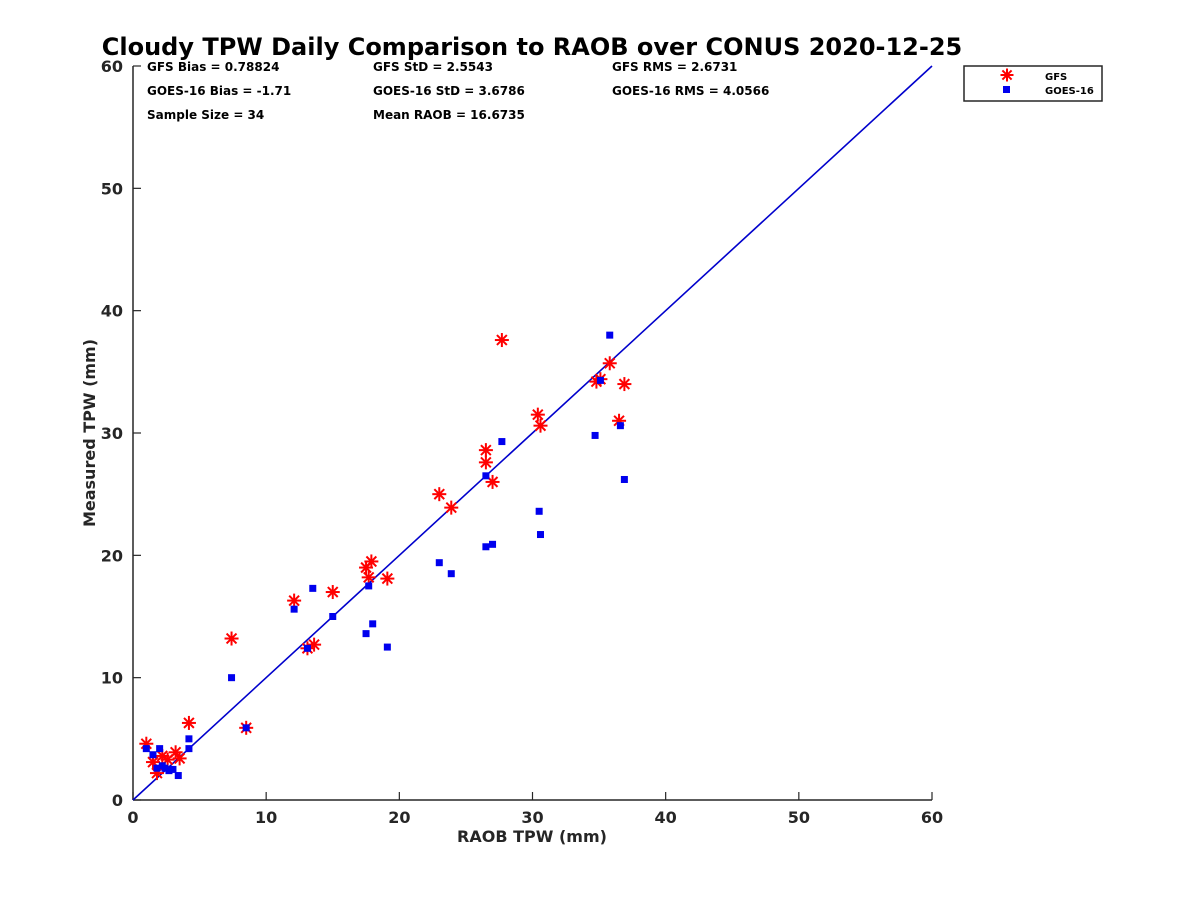 The image size is (1200, 900). What do you see at coordinates (112, 311) in the screenshot?
I see `y-tick-label: 40` at bounding box center [112, 311].